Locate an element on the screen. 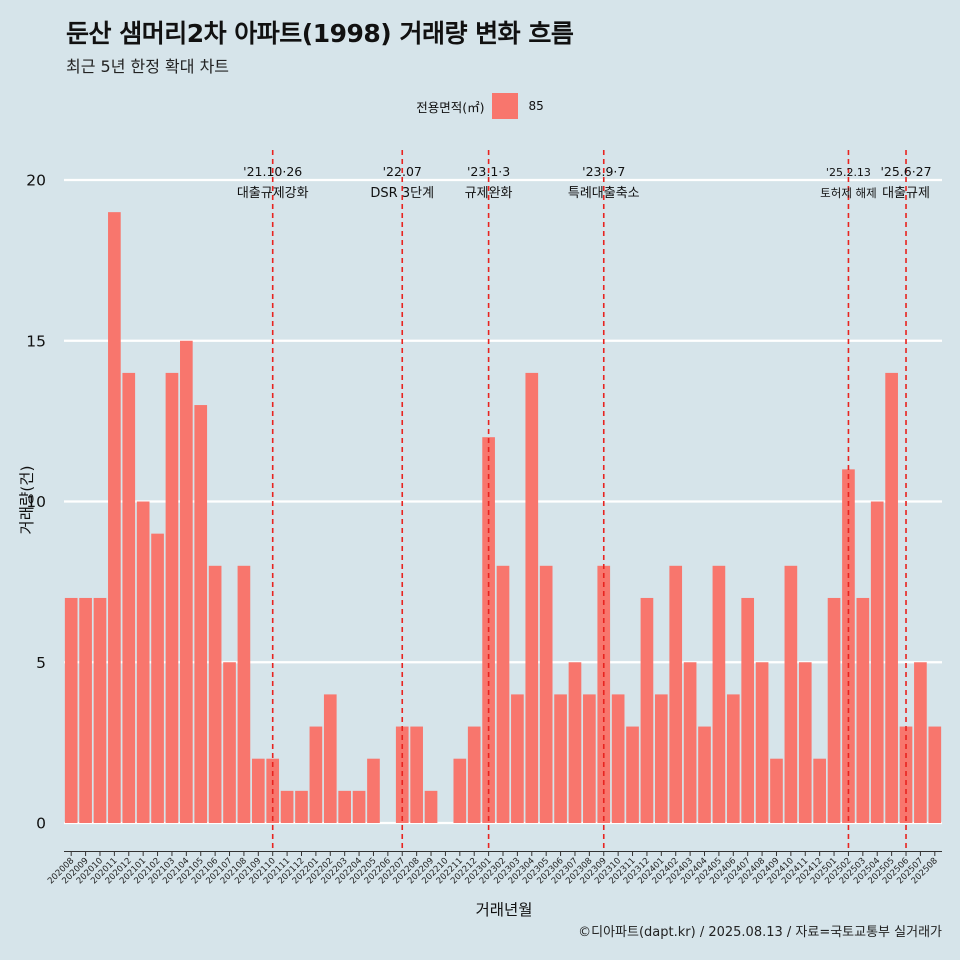 Image resolution: width=960 pixels, height=960 pixels. y-tick-label-0: 0 is located at coordinates (41, 824).